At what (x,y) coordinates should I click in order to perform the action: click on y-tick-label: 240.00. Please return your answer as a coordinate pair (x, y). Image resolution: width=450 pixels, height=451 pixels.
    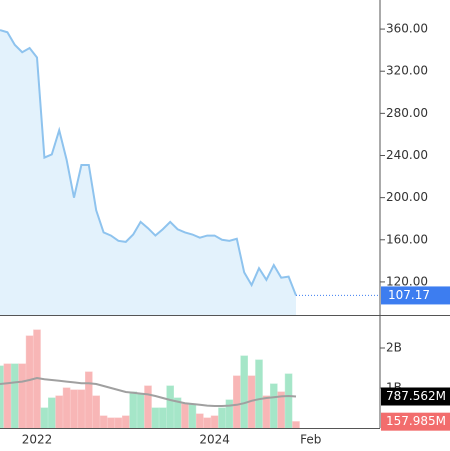
    Looking at the image, I should click on (407, 155).